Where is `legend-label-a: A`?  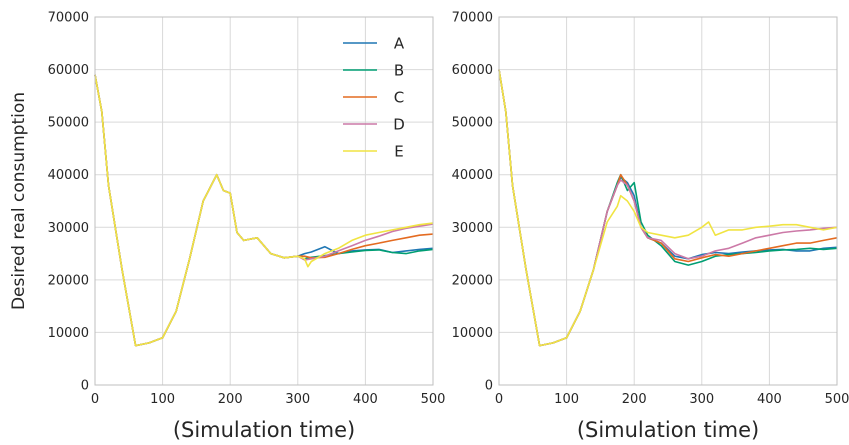 legend-label-a: A is located at coordinates (399, 44).